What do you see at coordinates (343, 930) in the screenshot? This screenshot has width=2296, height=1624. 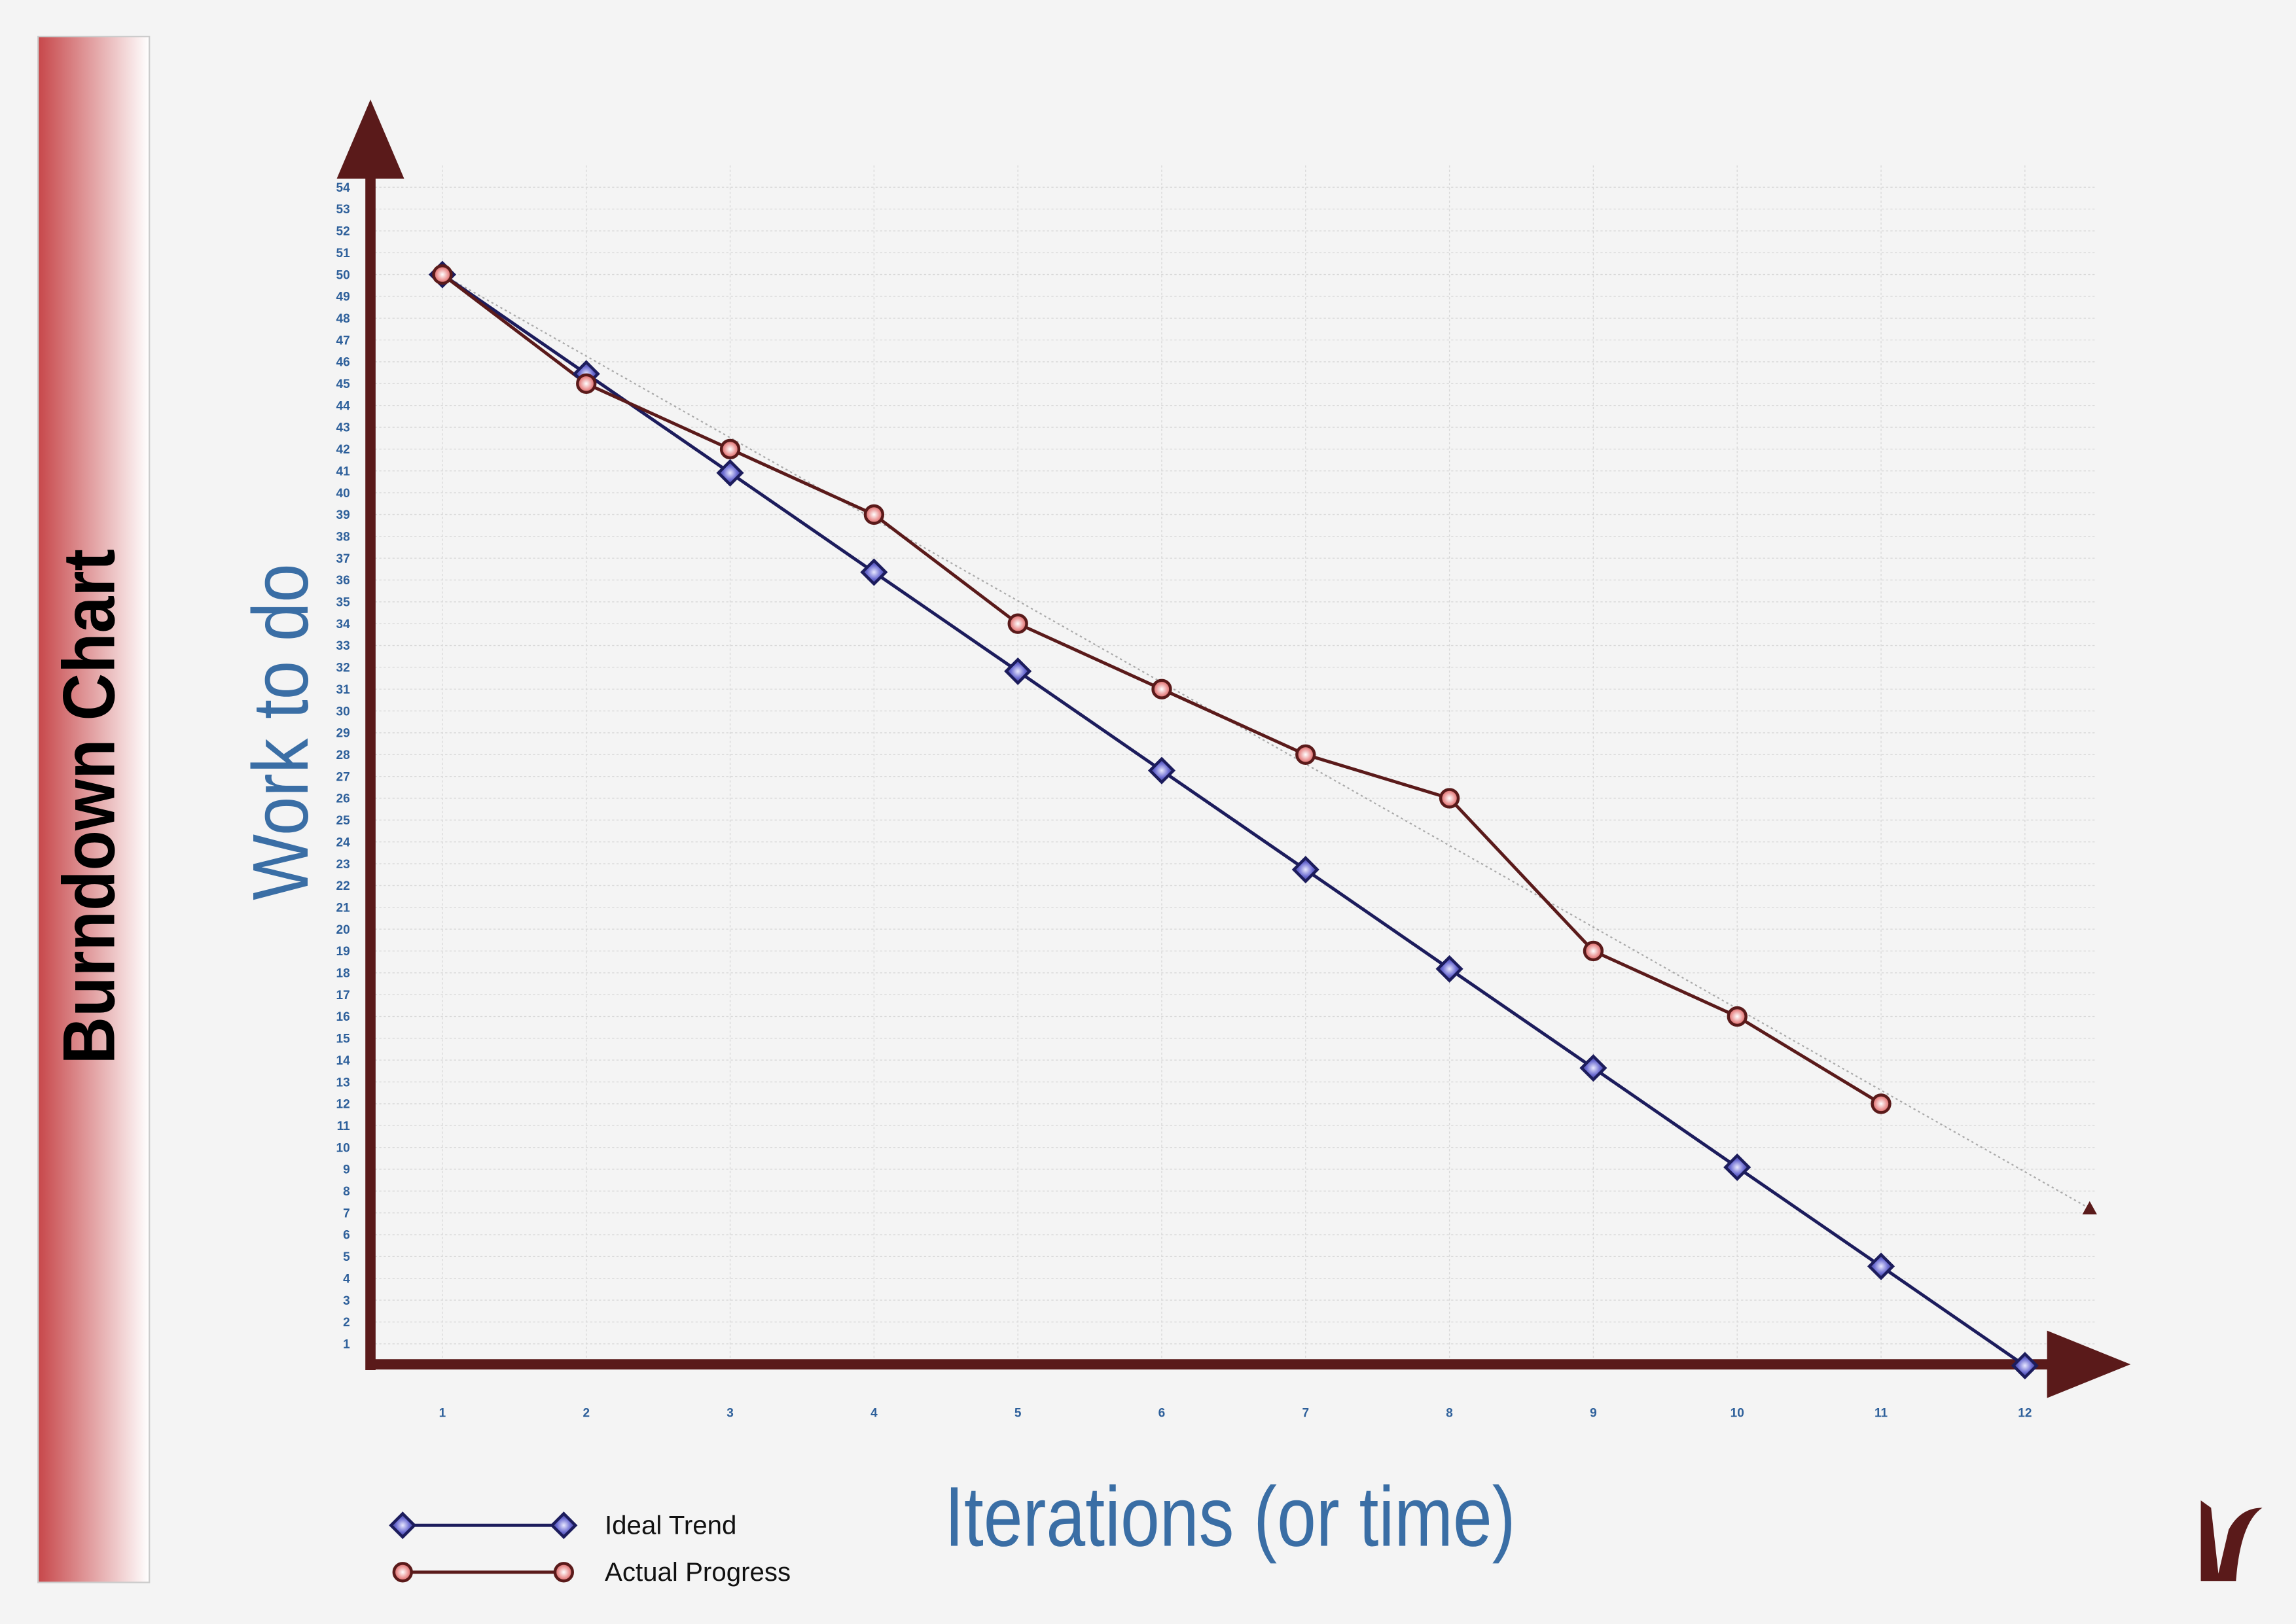 I see `y-tick-label: 20` at bounding box center [343, 930].